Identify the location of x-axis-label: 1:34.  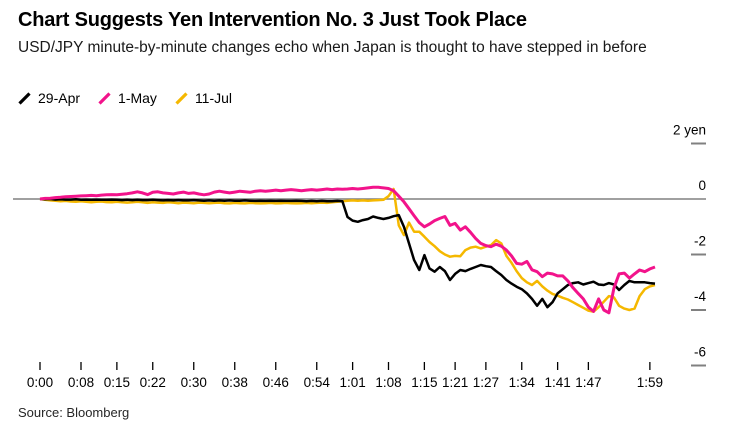
(522, 382).